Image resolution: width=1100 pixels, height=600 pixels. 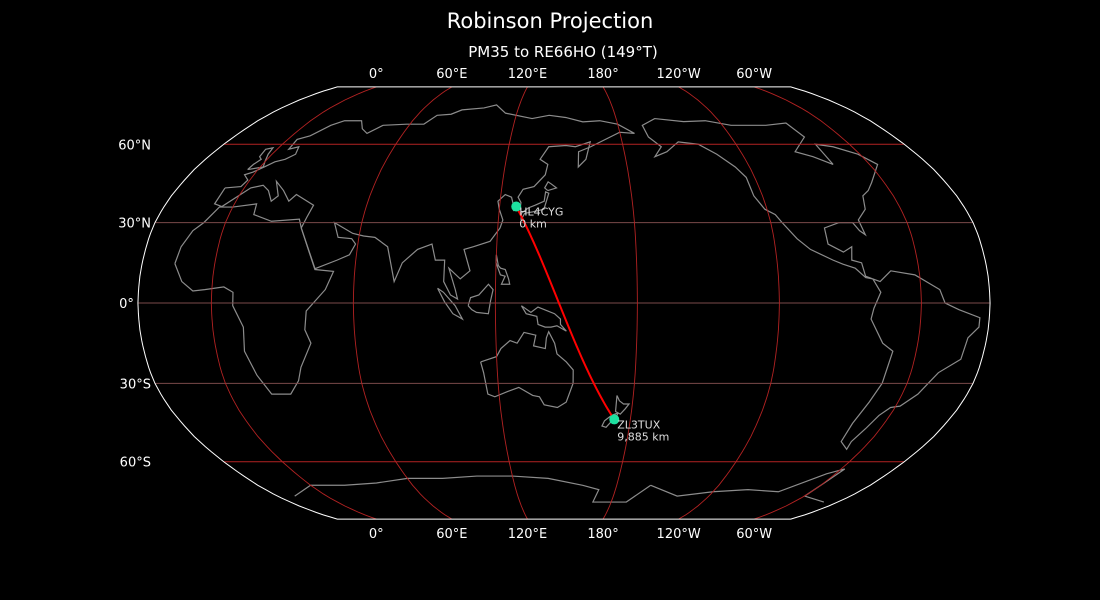 What do you see at coordinates (528, 534) in the screenshot?
I see `bottom-longitude-label: 120°E` at bounding box center [528, 534].